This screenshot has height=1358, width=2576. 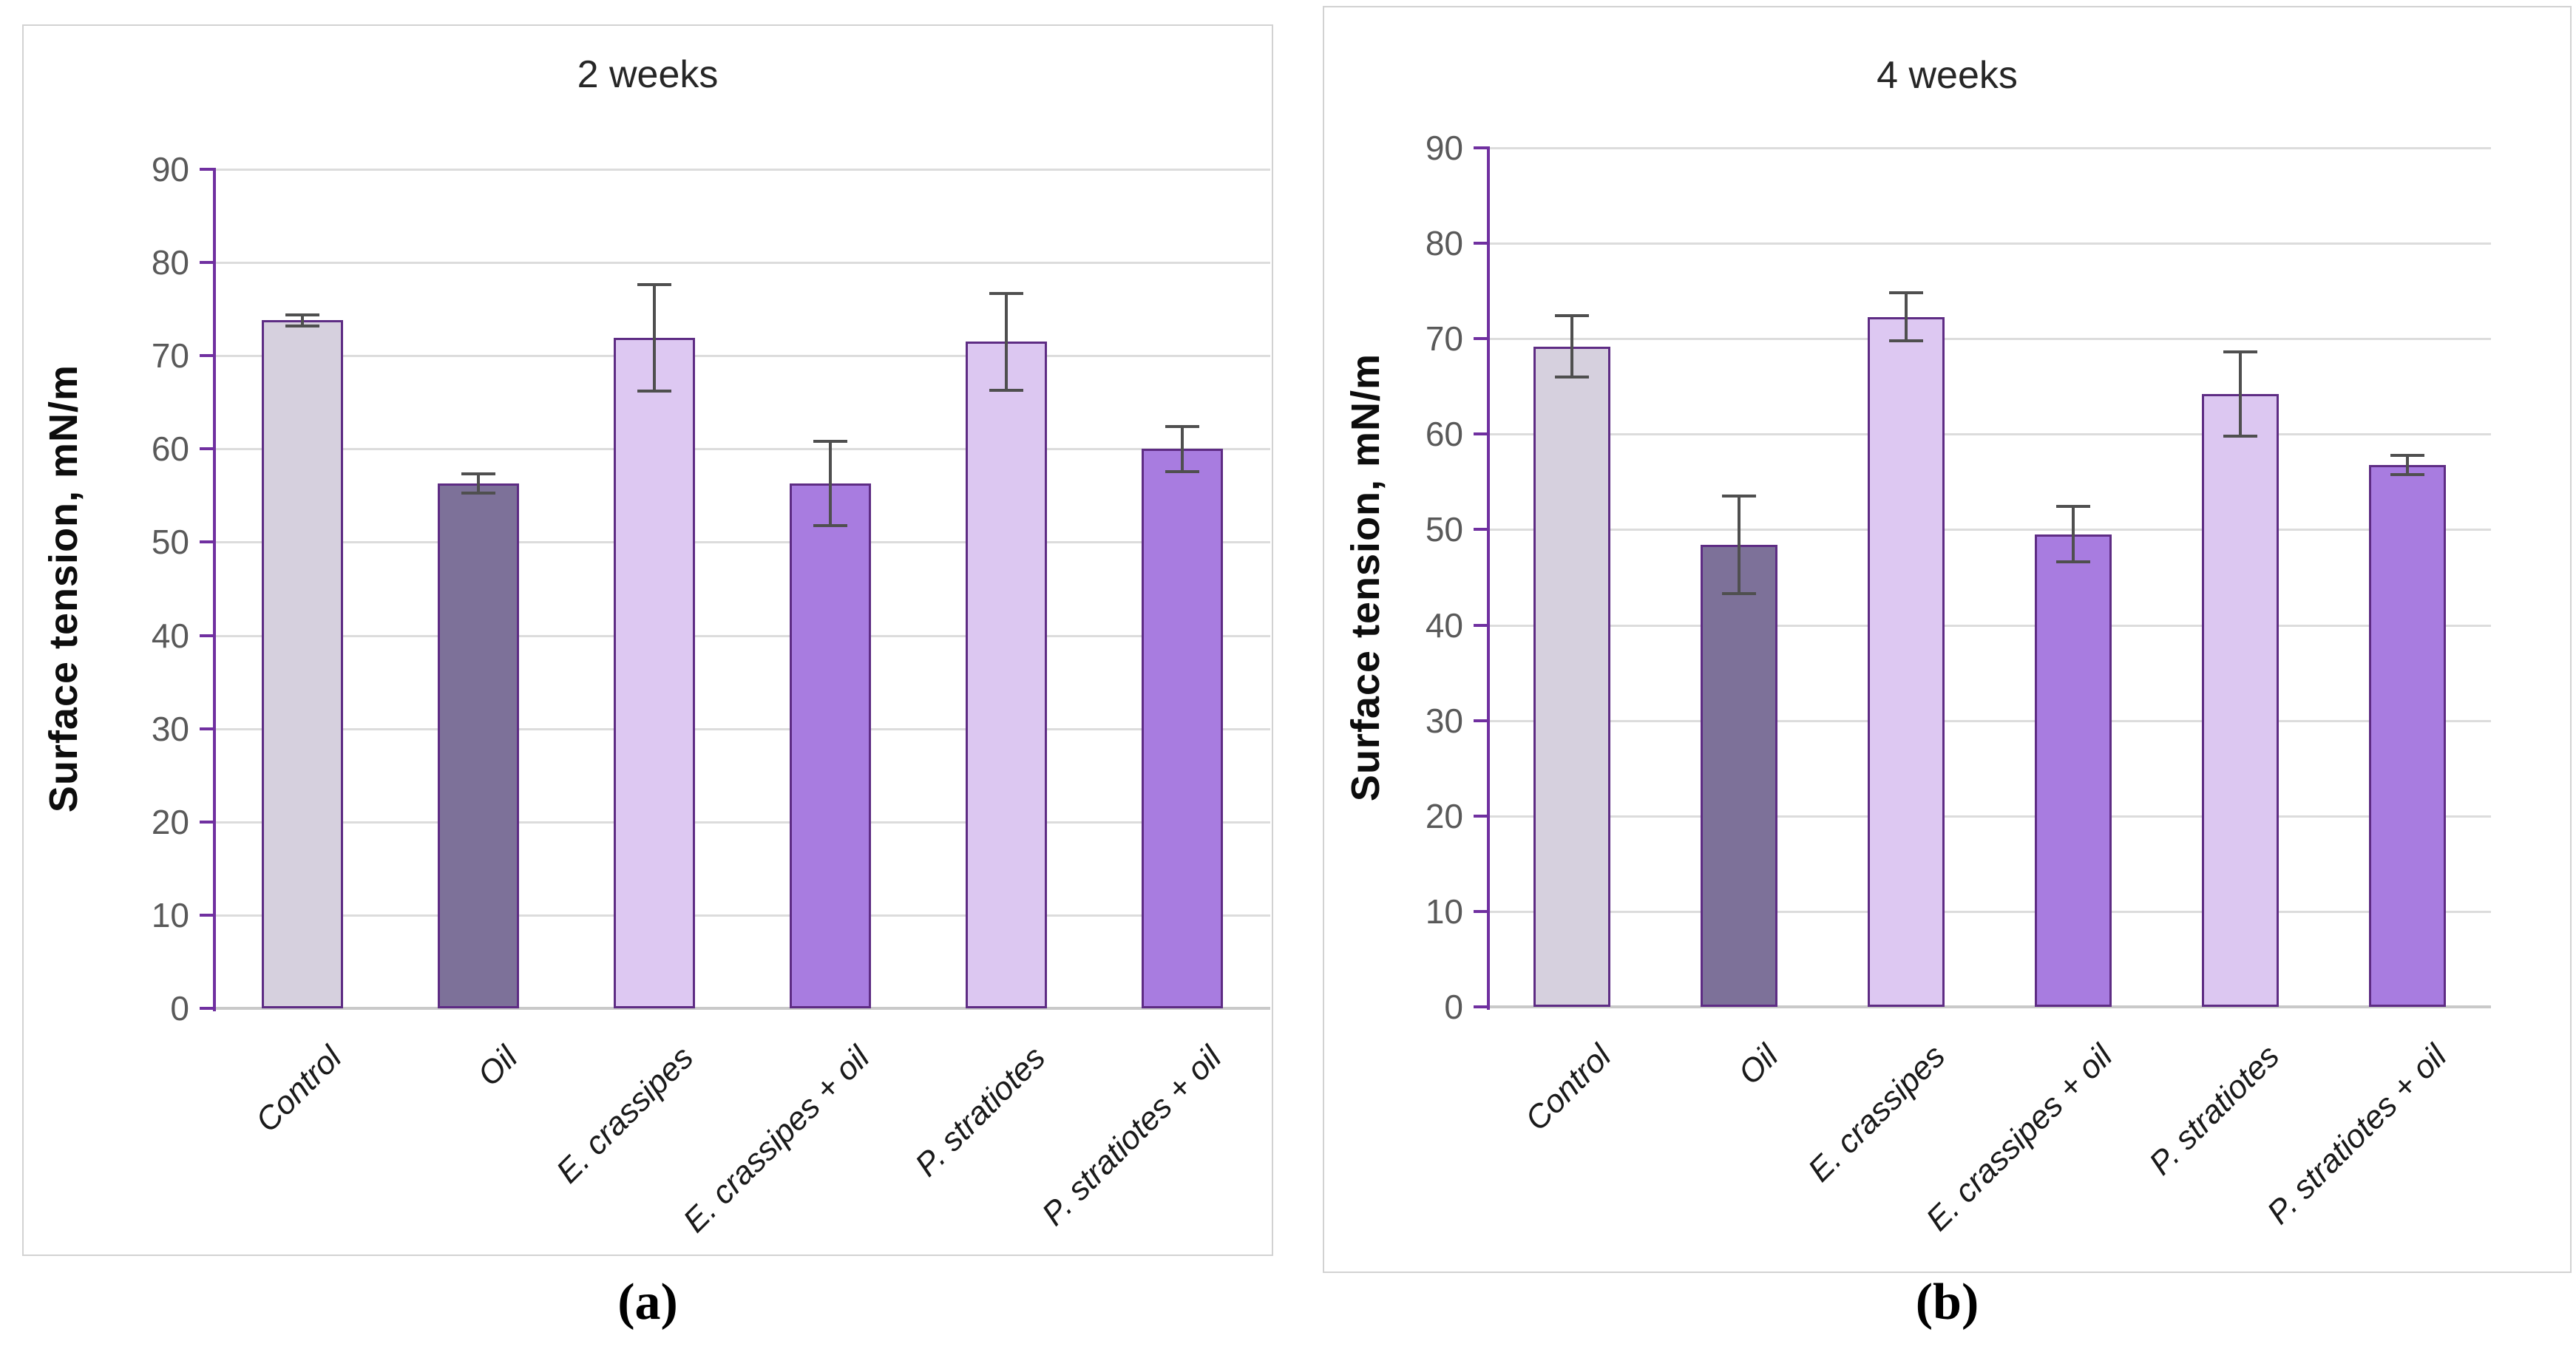 What do you see at coordinates (1006, 341) in the screenshot?
I see `error-bar-p-stratiotes` at bounding box center [1006, 341].